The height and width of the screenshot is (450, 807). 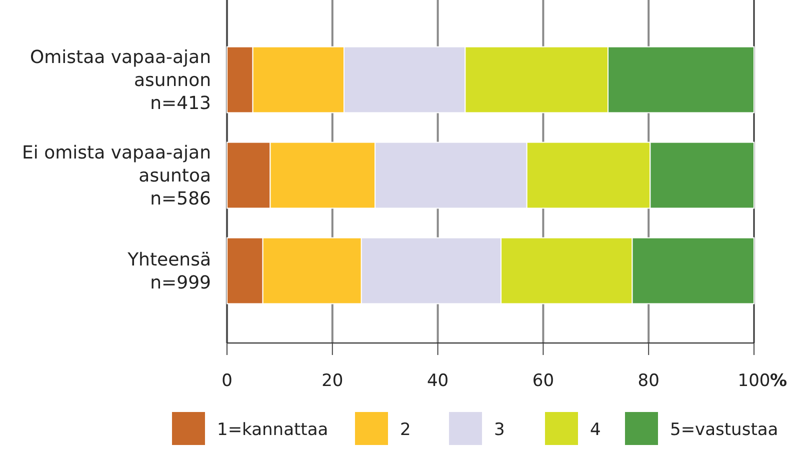 I want to click on x-tick-label: 60, so click(x=543, y=381).